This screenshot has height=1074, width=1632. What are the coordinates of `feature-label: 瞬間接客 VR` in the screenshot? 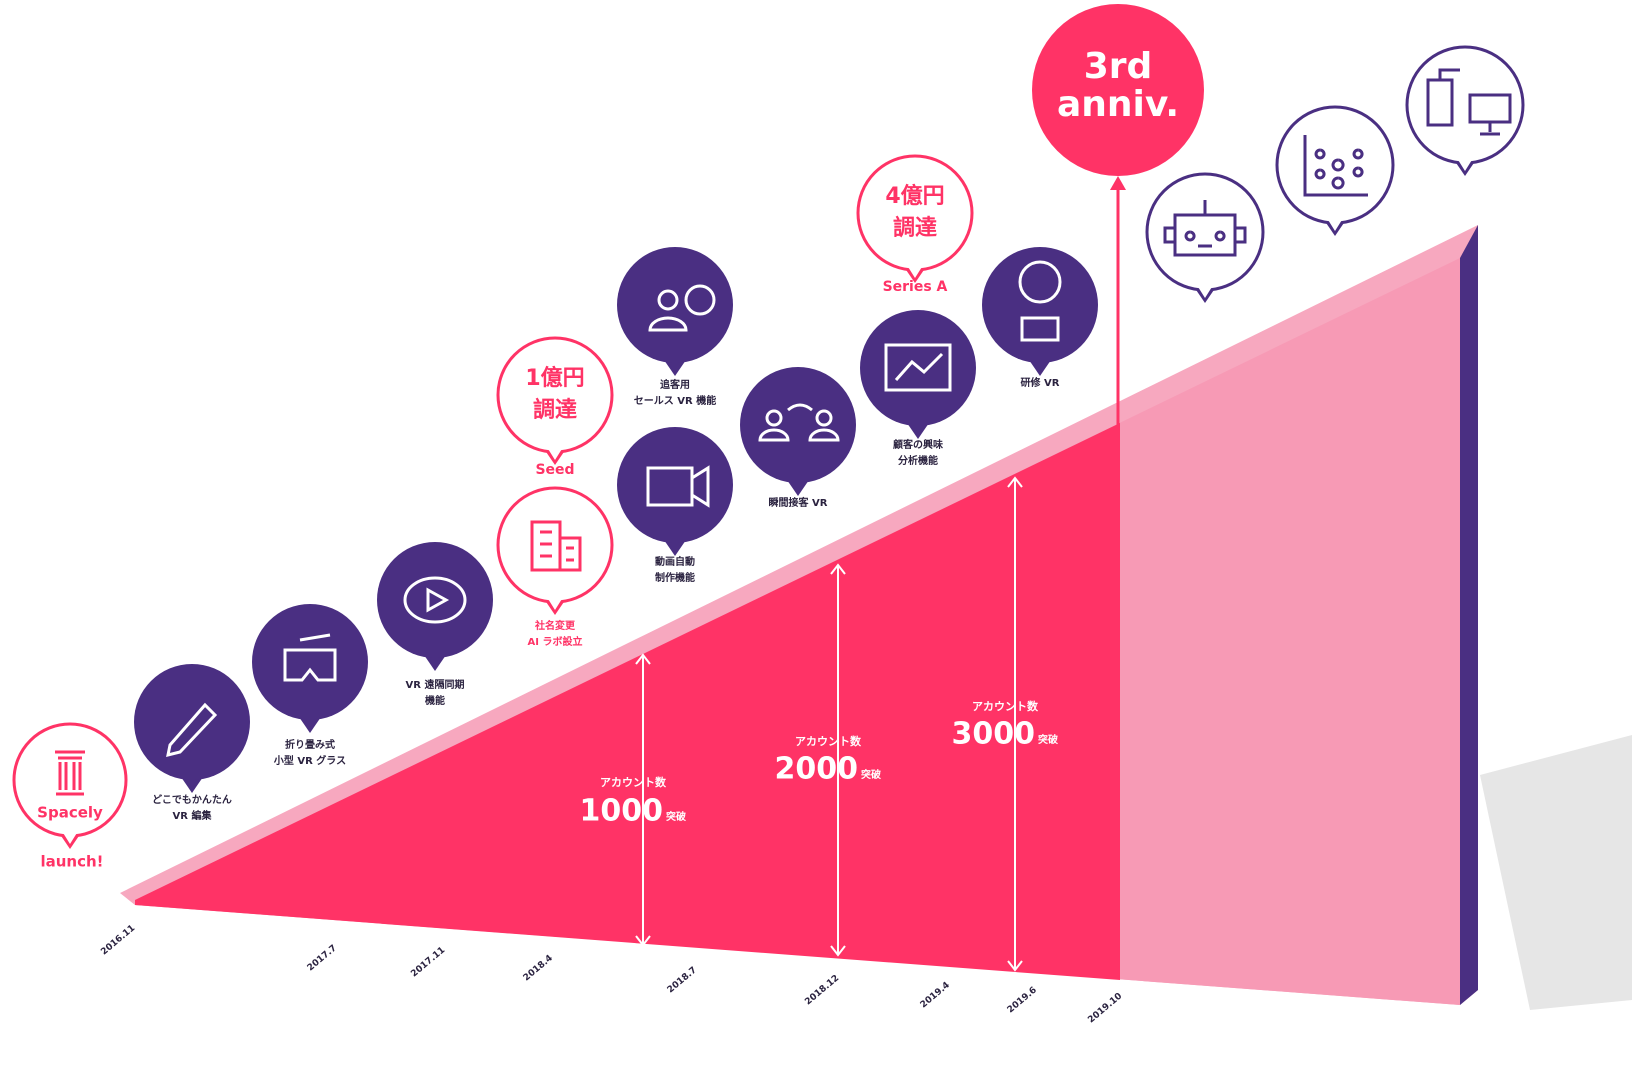 It's located at (798, 502).